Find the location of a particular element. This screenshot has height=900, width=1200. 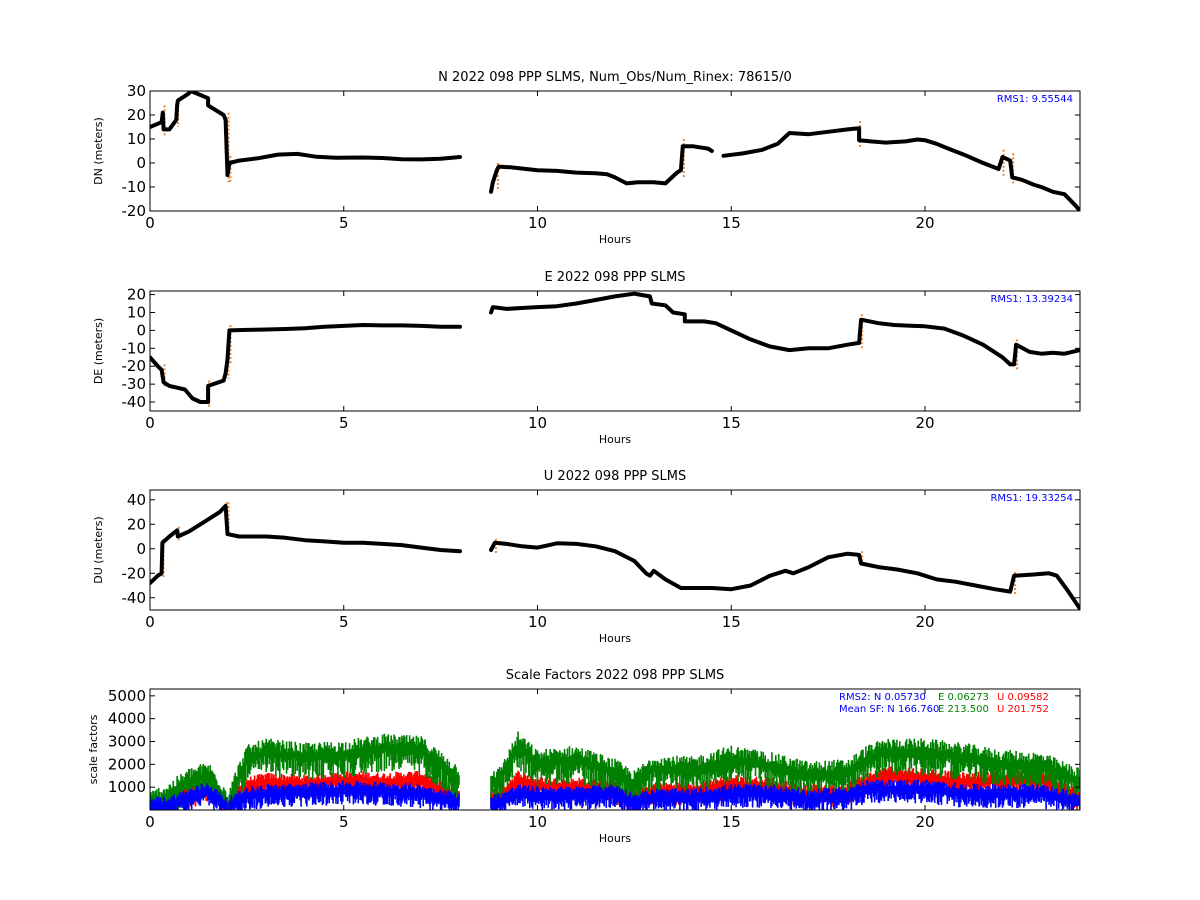

y-tick-label: 30 is located at coordinates (136, 91).